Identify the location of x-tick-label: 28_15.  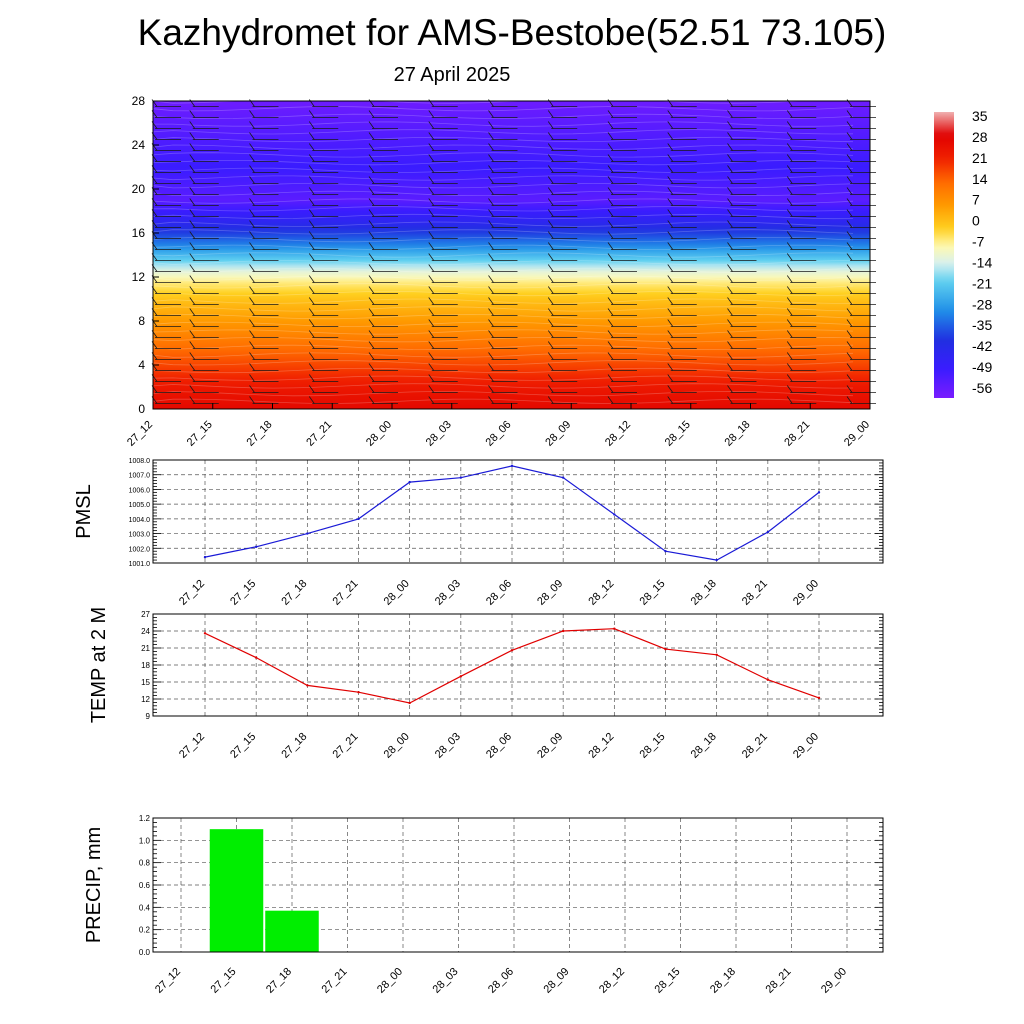
(653, 746).